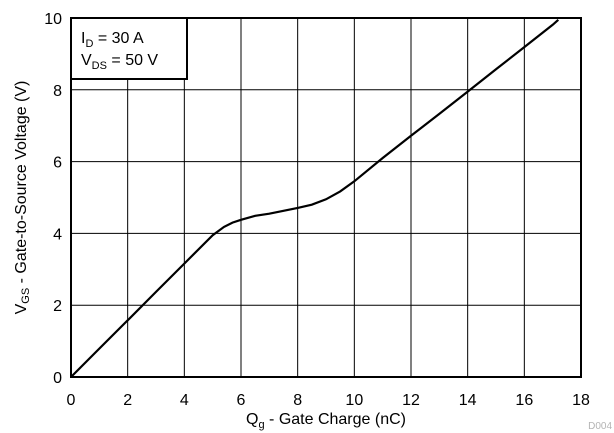 The width and height of the screenshot is (614, 433). Describe the element at coordinates (127, 400) in the screenshot. I see `x-tick-label: 2` at that location.